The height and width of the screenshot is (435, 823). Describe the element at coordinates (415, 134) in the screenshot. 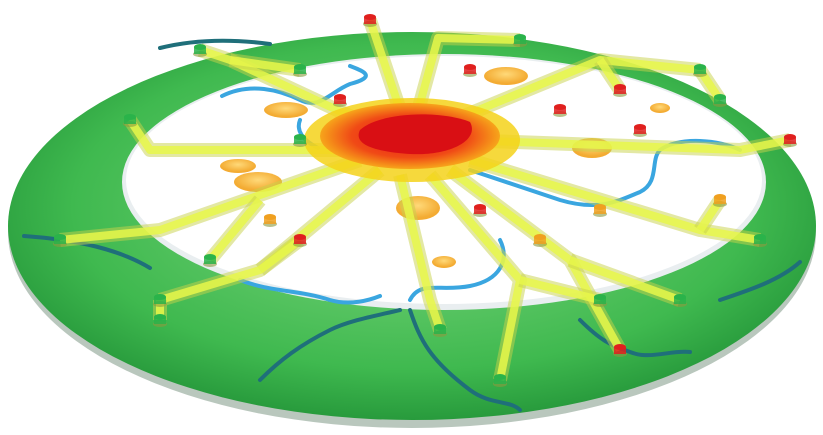

I see `core-center` at that location.